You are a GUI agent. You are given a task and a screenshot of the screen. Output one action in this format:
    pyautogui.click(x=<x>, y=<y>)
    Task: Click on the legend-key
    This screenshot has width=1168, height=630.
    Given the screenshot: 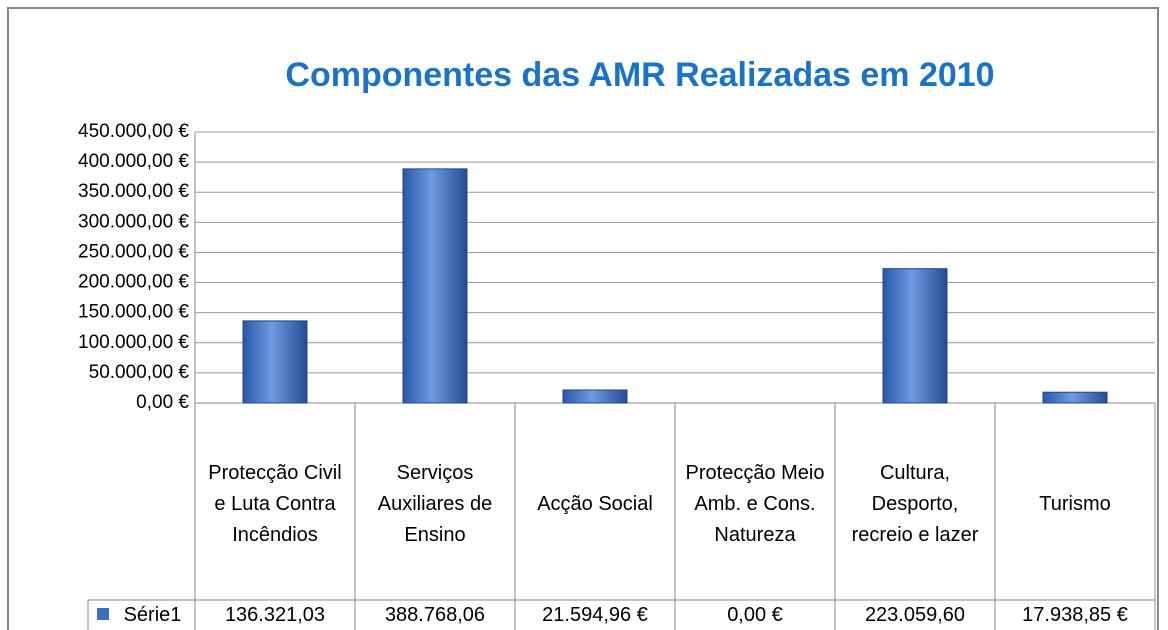 What is the action you would take?
    pyautogui.click(x=103, y=614)
    